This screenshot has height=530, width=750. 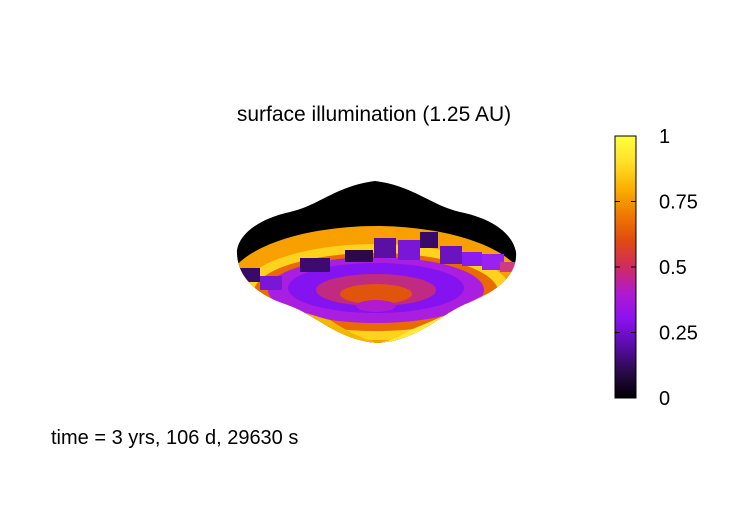 What do you see at coordinates (678, 334) in the screenshot?
I see `colorbar-tick-label: 0.25` at bounding box center [678, 334].